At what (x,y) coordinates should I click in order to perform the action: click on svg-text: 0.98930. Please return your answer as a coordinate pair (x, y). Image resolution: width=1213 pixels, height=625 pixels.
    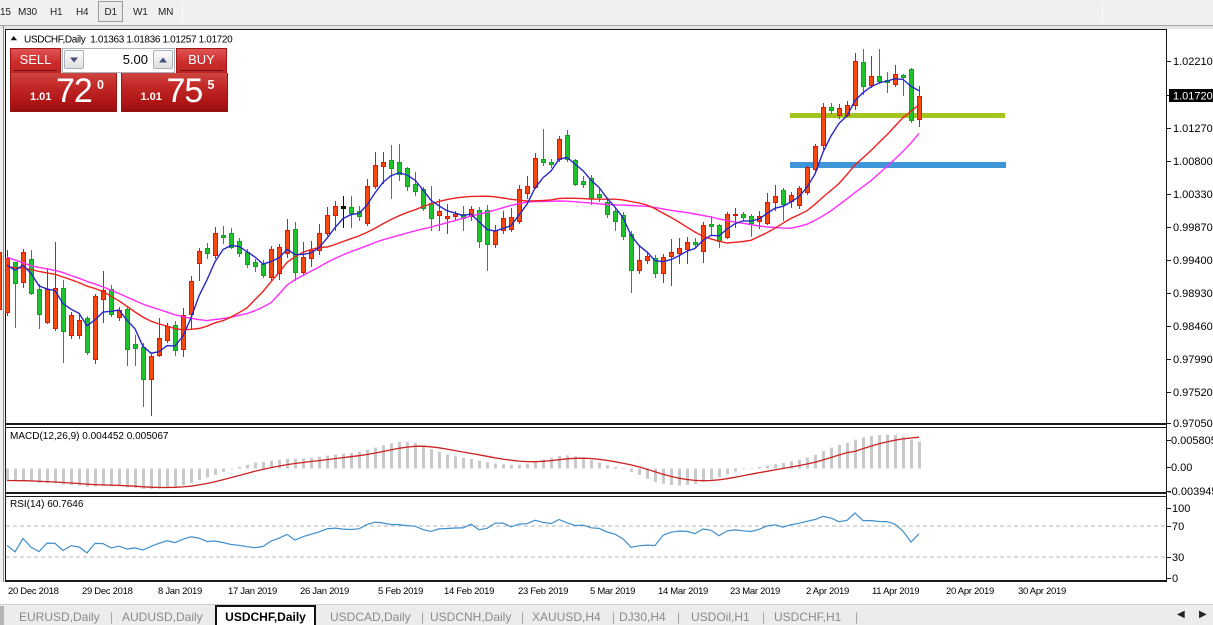
    Looking at the image, I should click on (1193, 294).